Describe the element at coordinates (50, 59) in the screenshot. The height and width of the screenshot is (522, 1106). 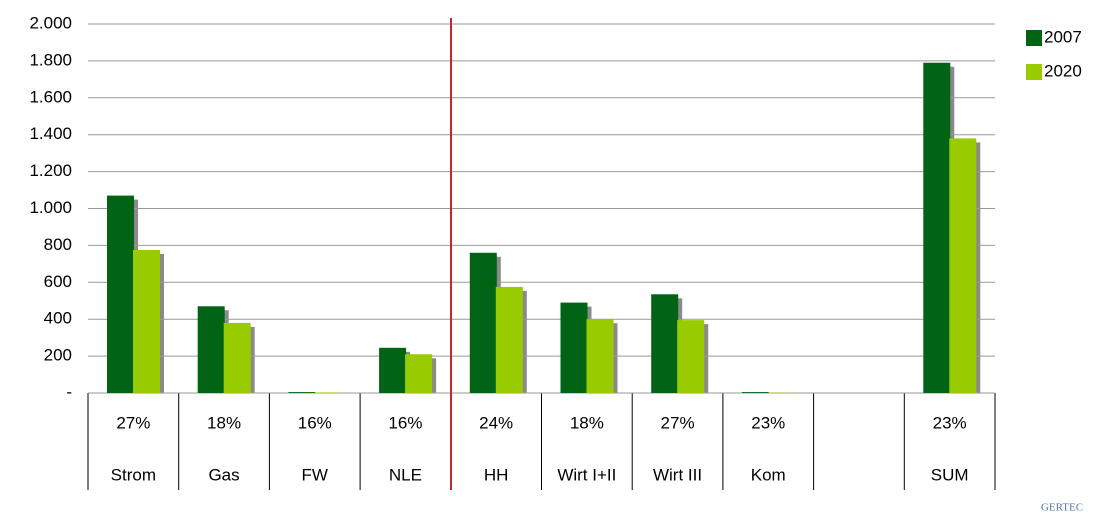
I see `y-tick-label: 1.800` at that location.